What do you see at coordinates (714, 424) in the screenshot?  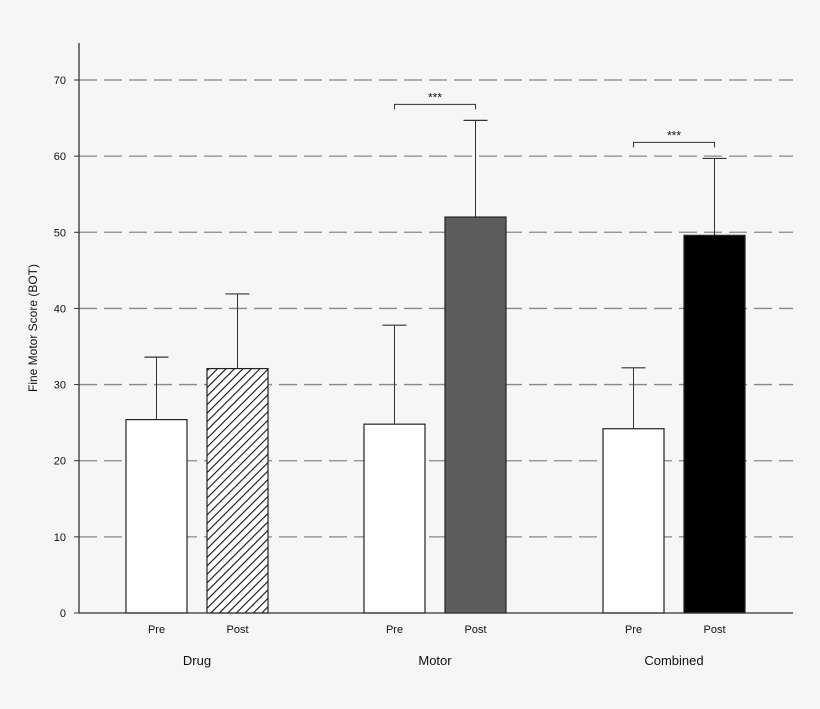 I see `bar-combined-post` at bounding box center [714, 424].